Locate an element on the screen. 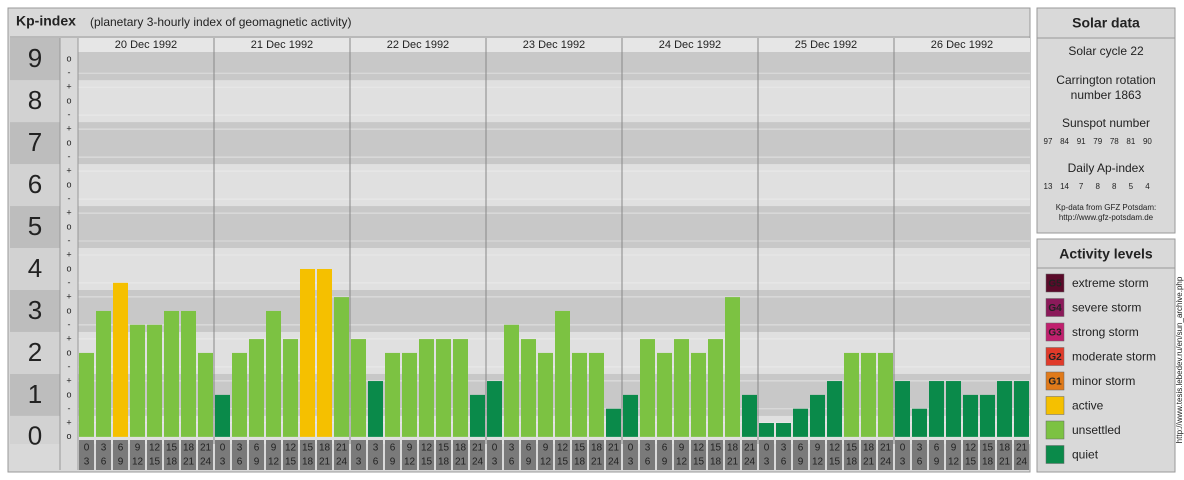 The width and height of the screenshot is (1184, 480). chart-title: Kp-index is located at coordinates (46, 21).